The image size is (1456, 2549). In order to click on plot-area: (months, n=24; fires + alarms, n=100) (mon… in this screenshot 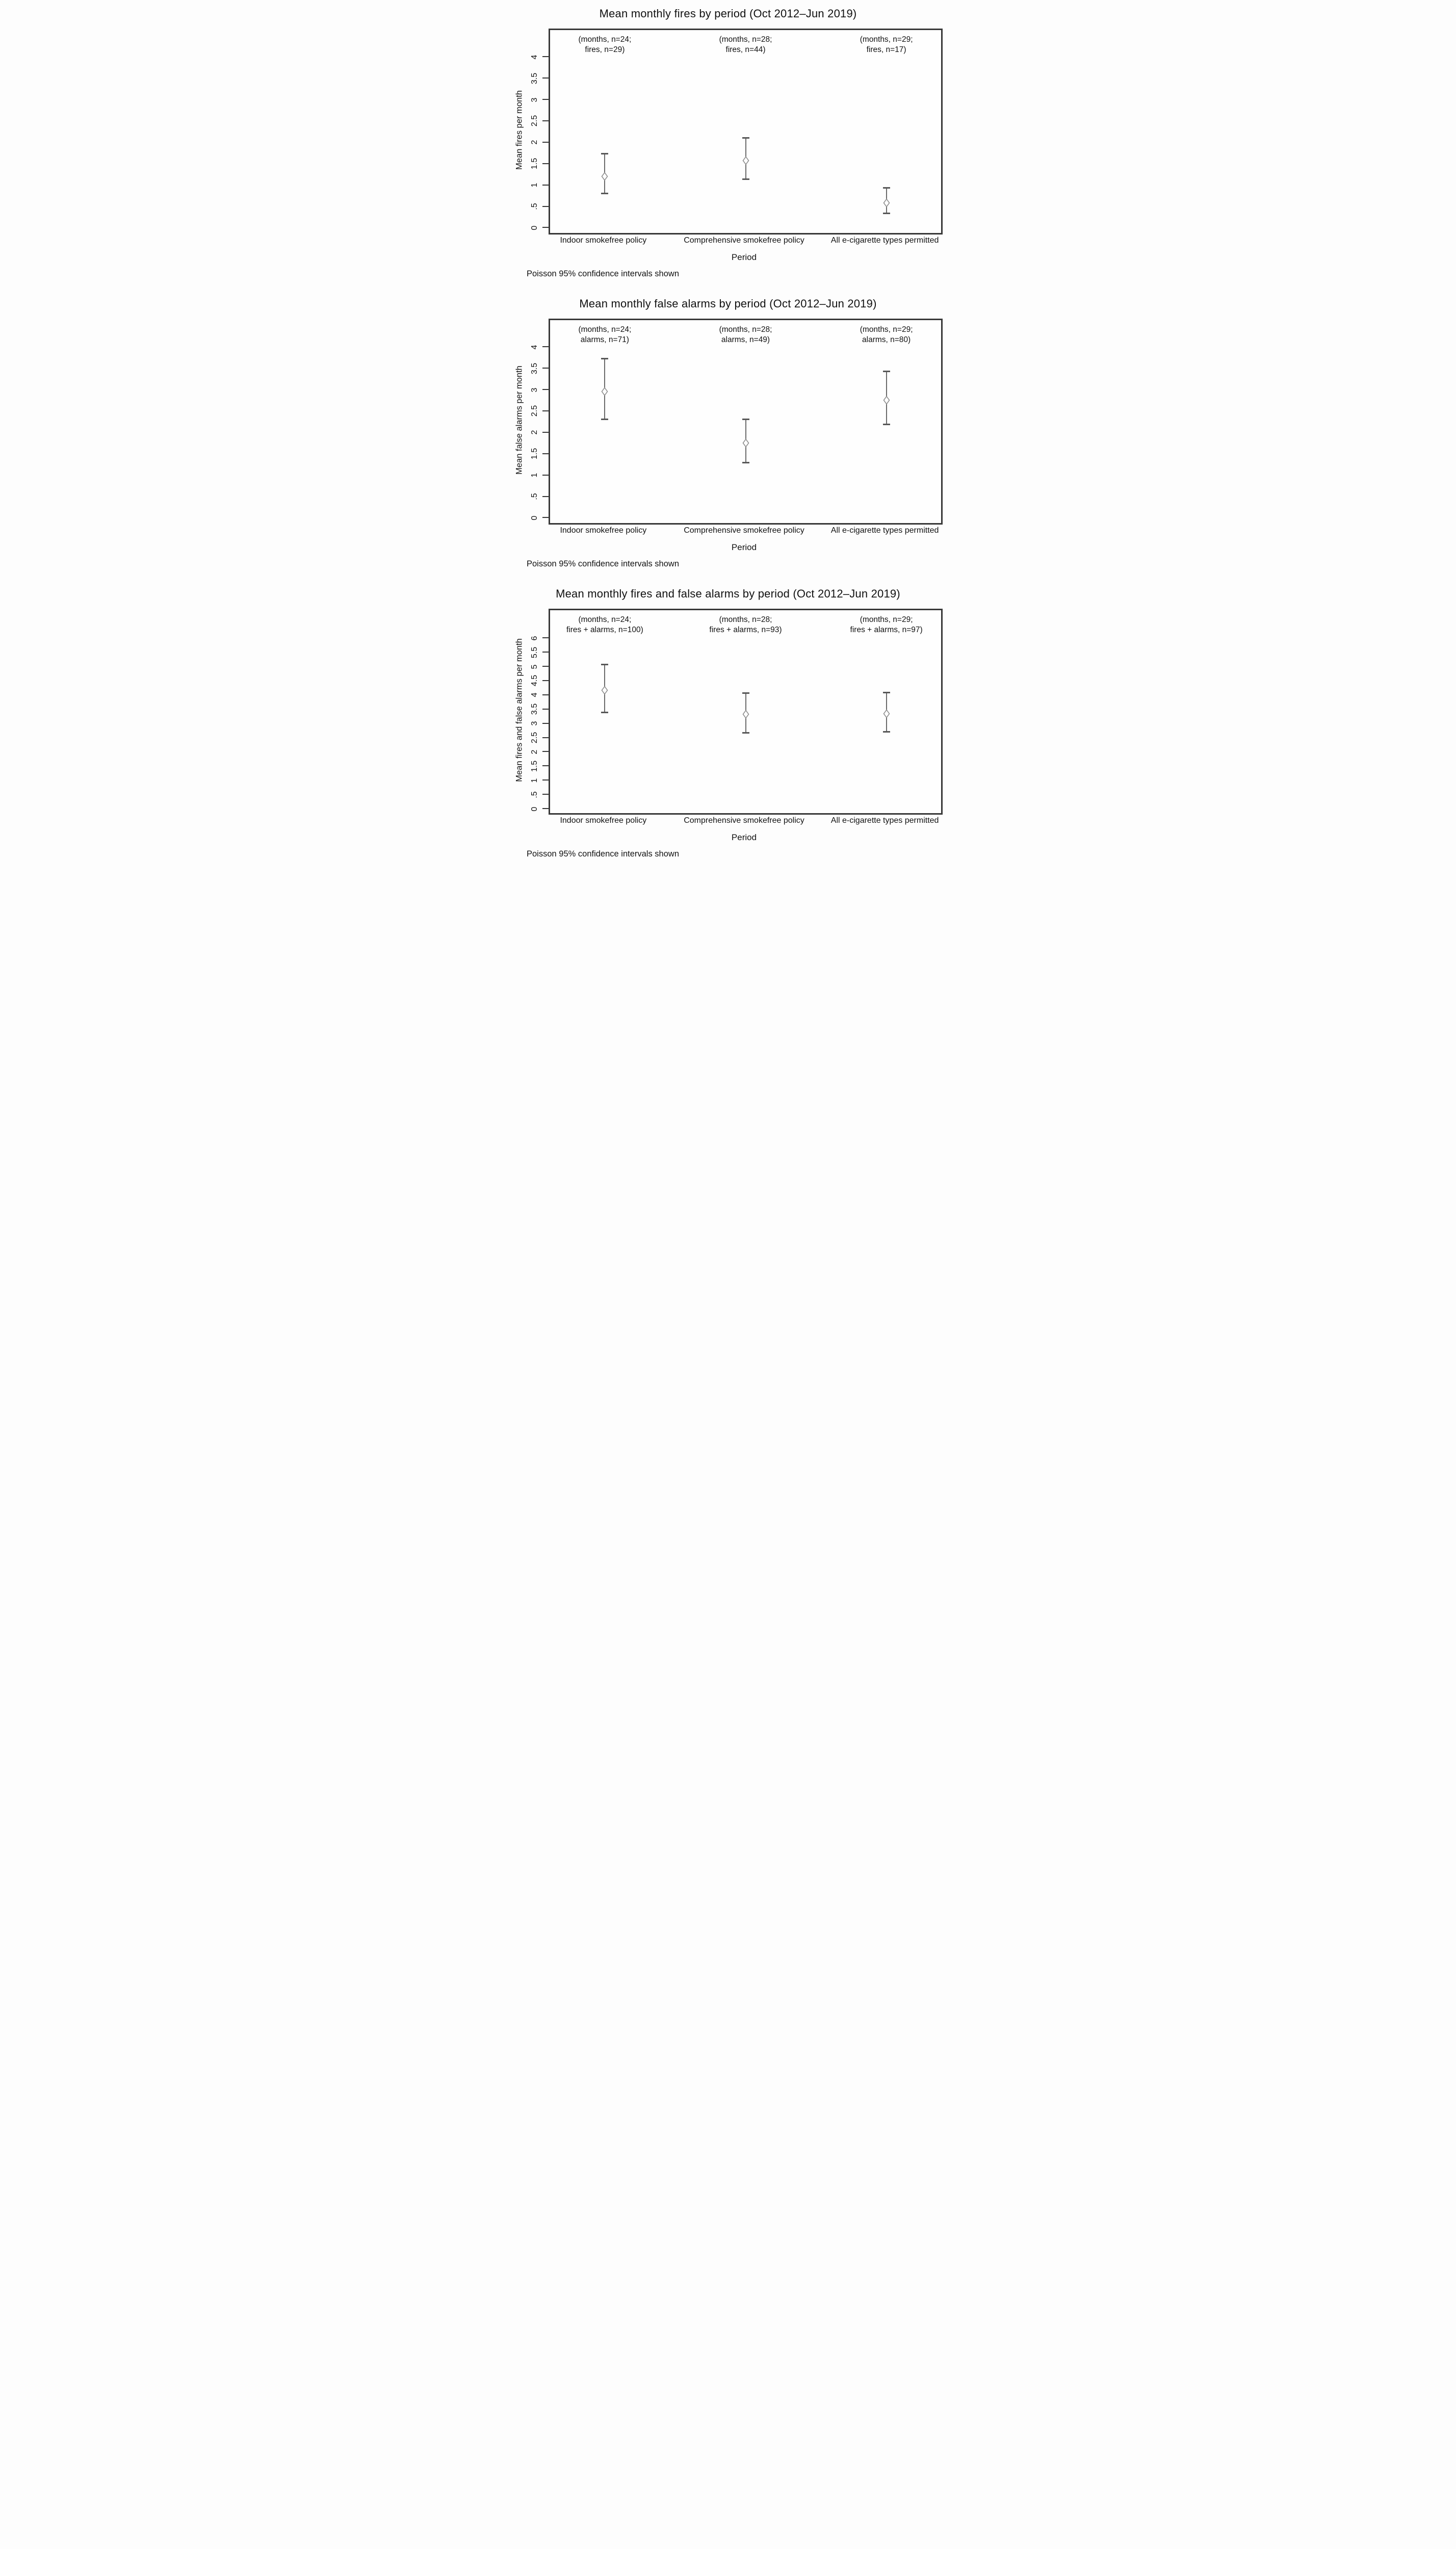, I will do `click(746, 712)`.